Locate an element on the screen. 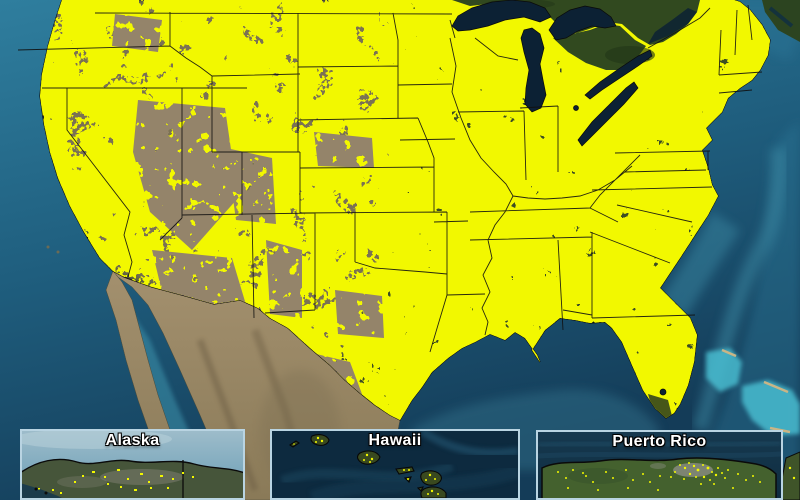  hawaii-inset-map is located at coordinates (395, 464).